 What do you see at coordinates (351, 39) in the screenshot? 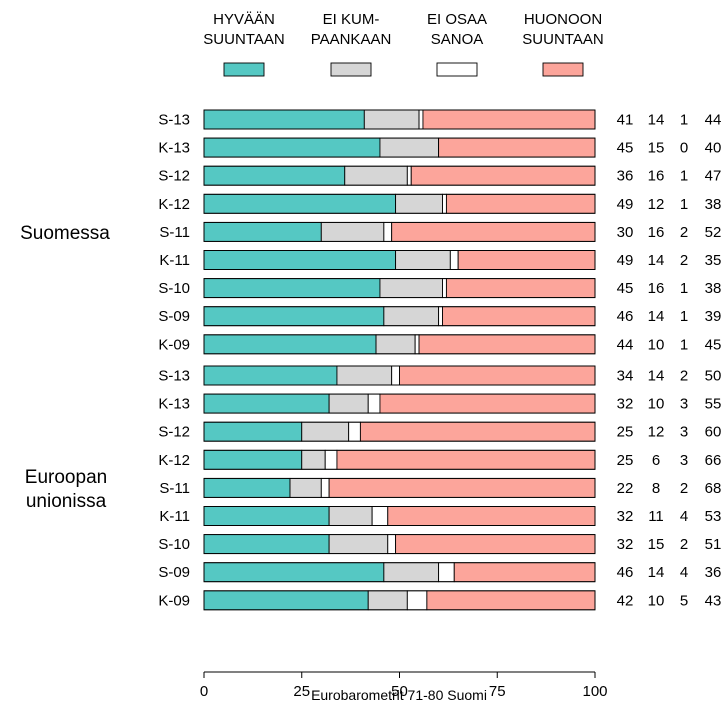
I see `legend-label: PAANKAAN` at bounding box center [351, 39].